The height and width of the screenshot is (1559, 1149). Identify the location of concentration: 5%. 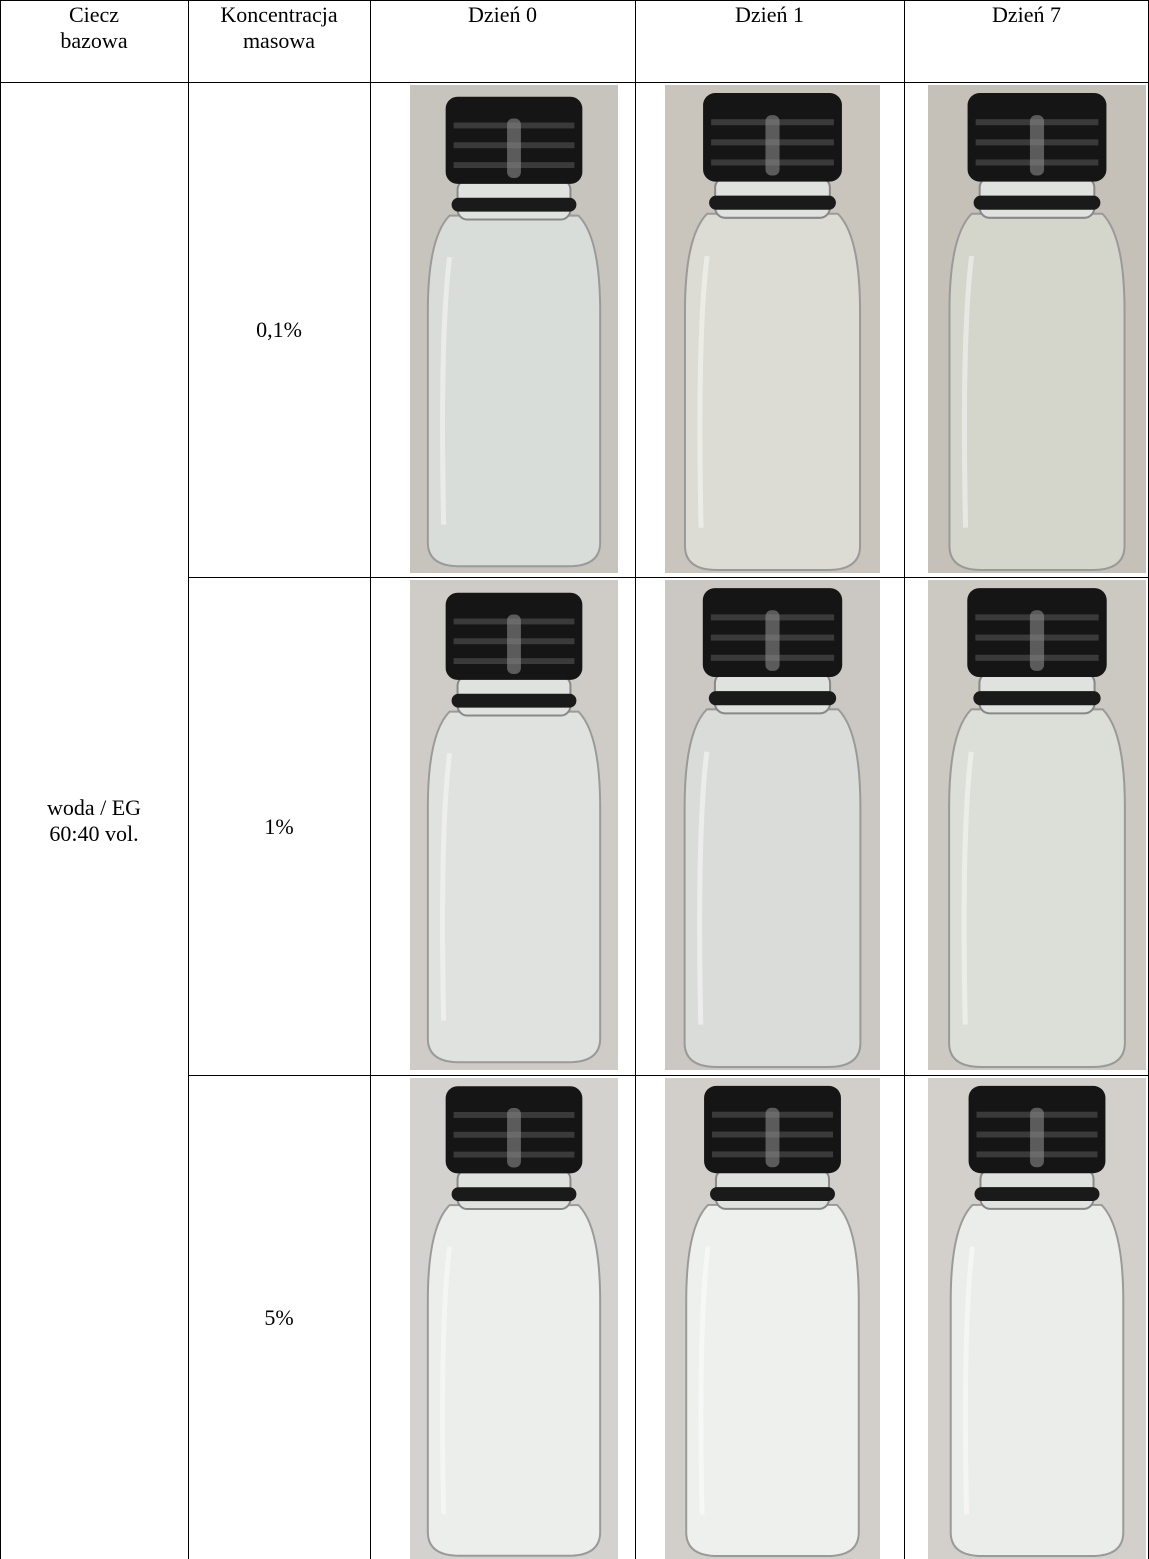
(279, 1317).